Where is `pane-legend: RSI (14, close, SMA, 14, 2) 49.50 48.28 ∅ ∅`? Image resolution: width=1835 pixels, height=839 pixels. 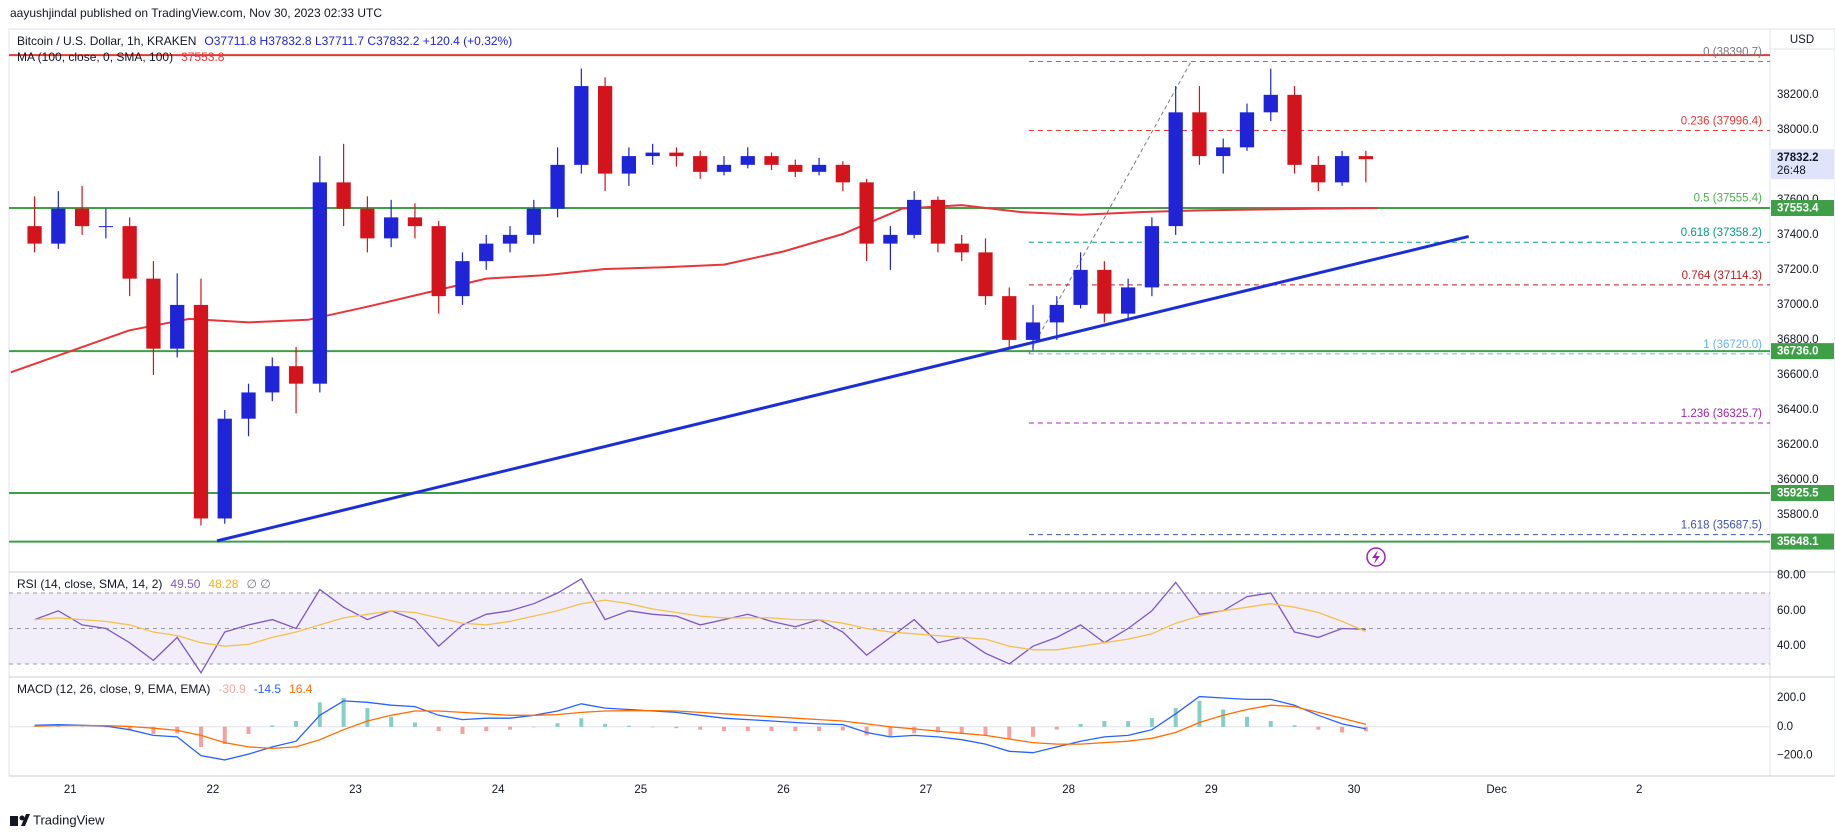
pane-legend: RSI (14, close, SMA, 14, 2) 49.50 48.28 ∅ ∅ is located at coordinates (144, 584).